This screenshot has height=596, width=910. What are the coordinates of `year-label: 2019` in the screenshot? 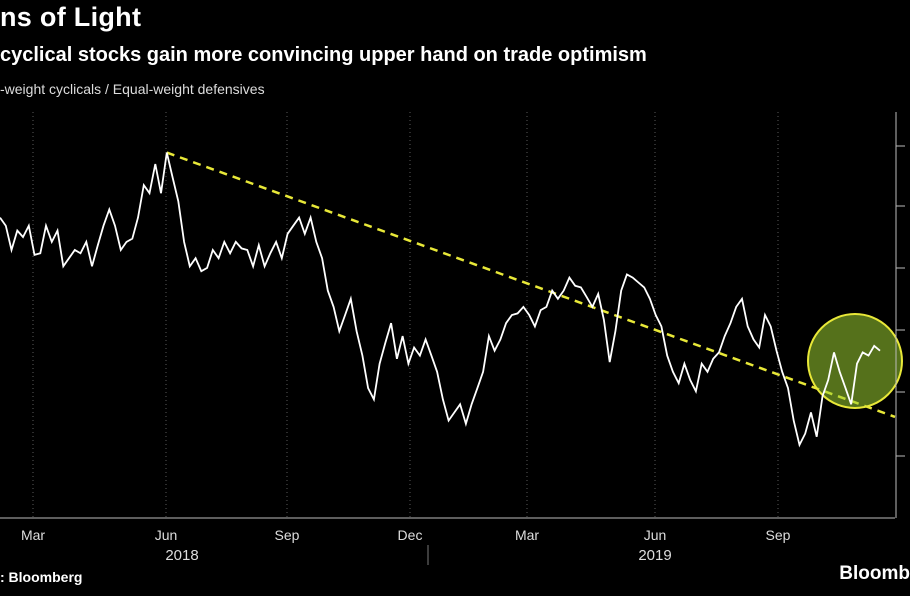 It's located at (654, 555).